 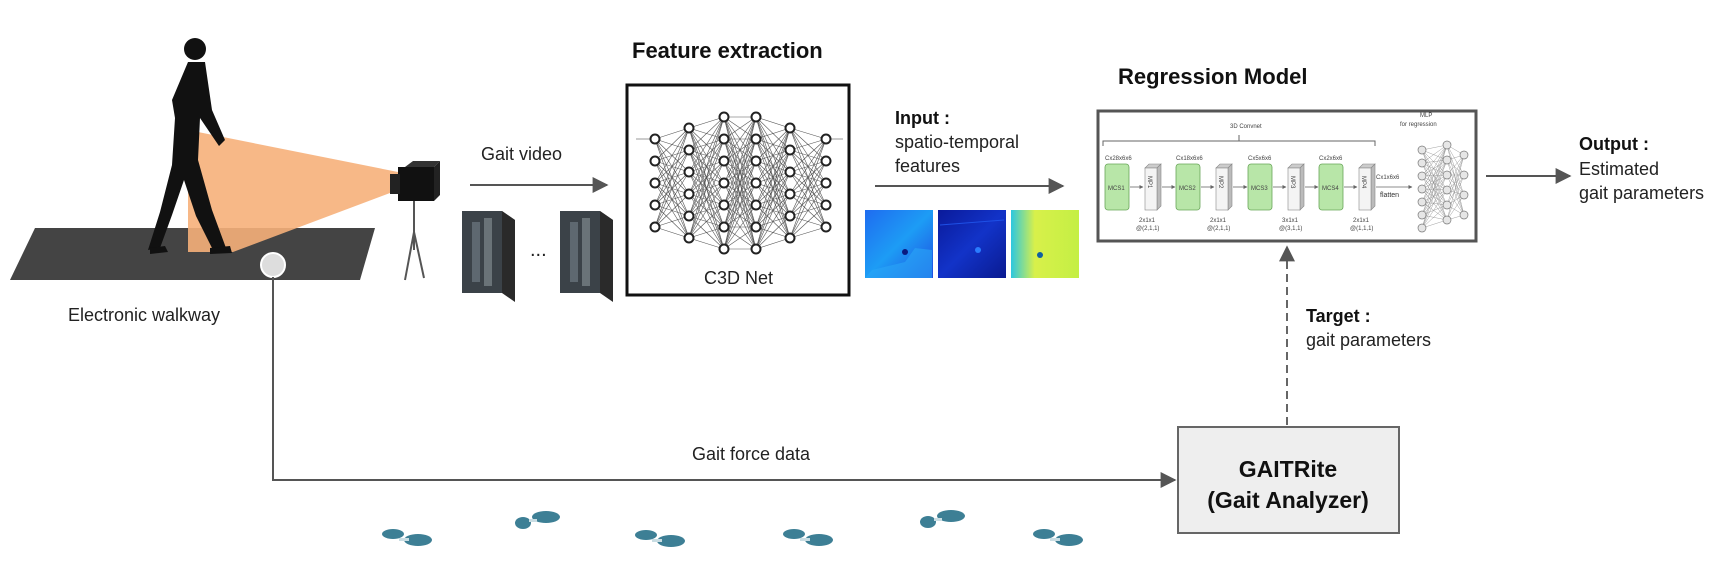 I want to click on walker-silhouette-icon, so click(x=190, y=146).